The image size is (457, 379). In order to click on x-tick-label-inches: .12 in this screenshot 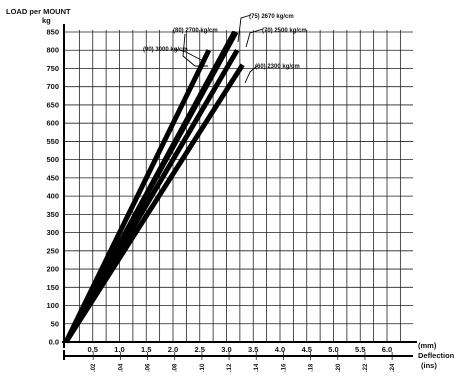, I will do `click(230, 367)`.